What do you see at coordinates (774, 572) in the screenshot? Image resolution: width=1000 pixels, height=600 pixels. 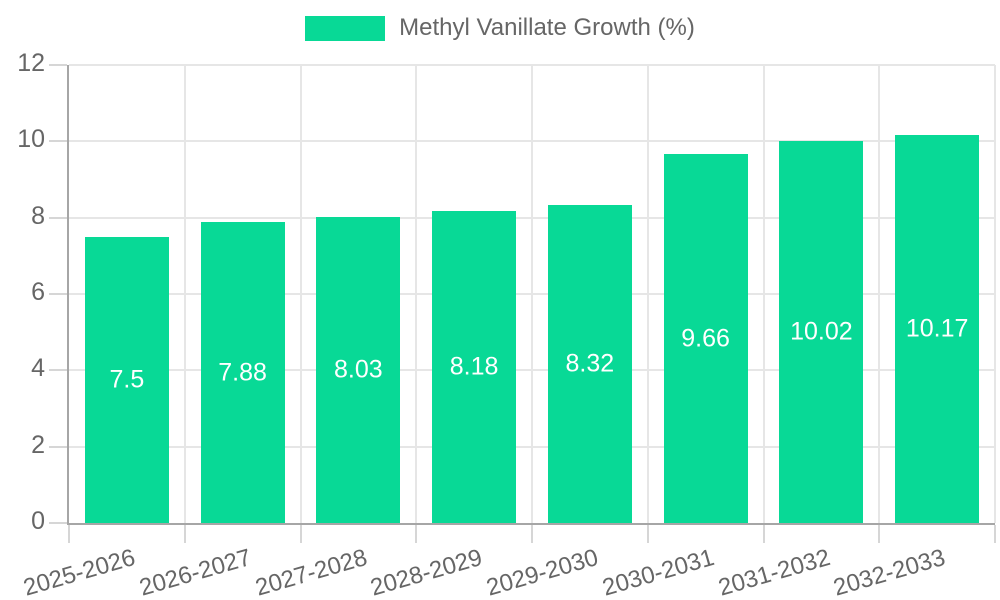 I see `x-axis-label: 2031-2032` at bounding box center [774, 572].